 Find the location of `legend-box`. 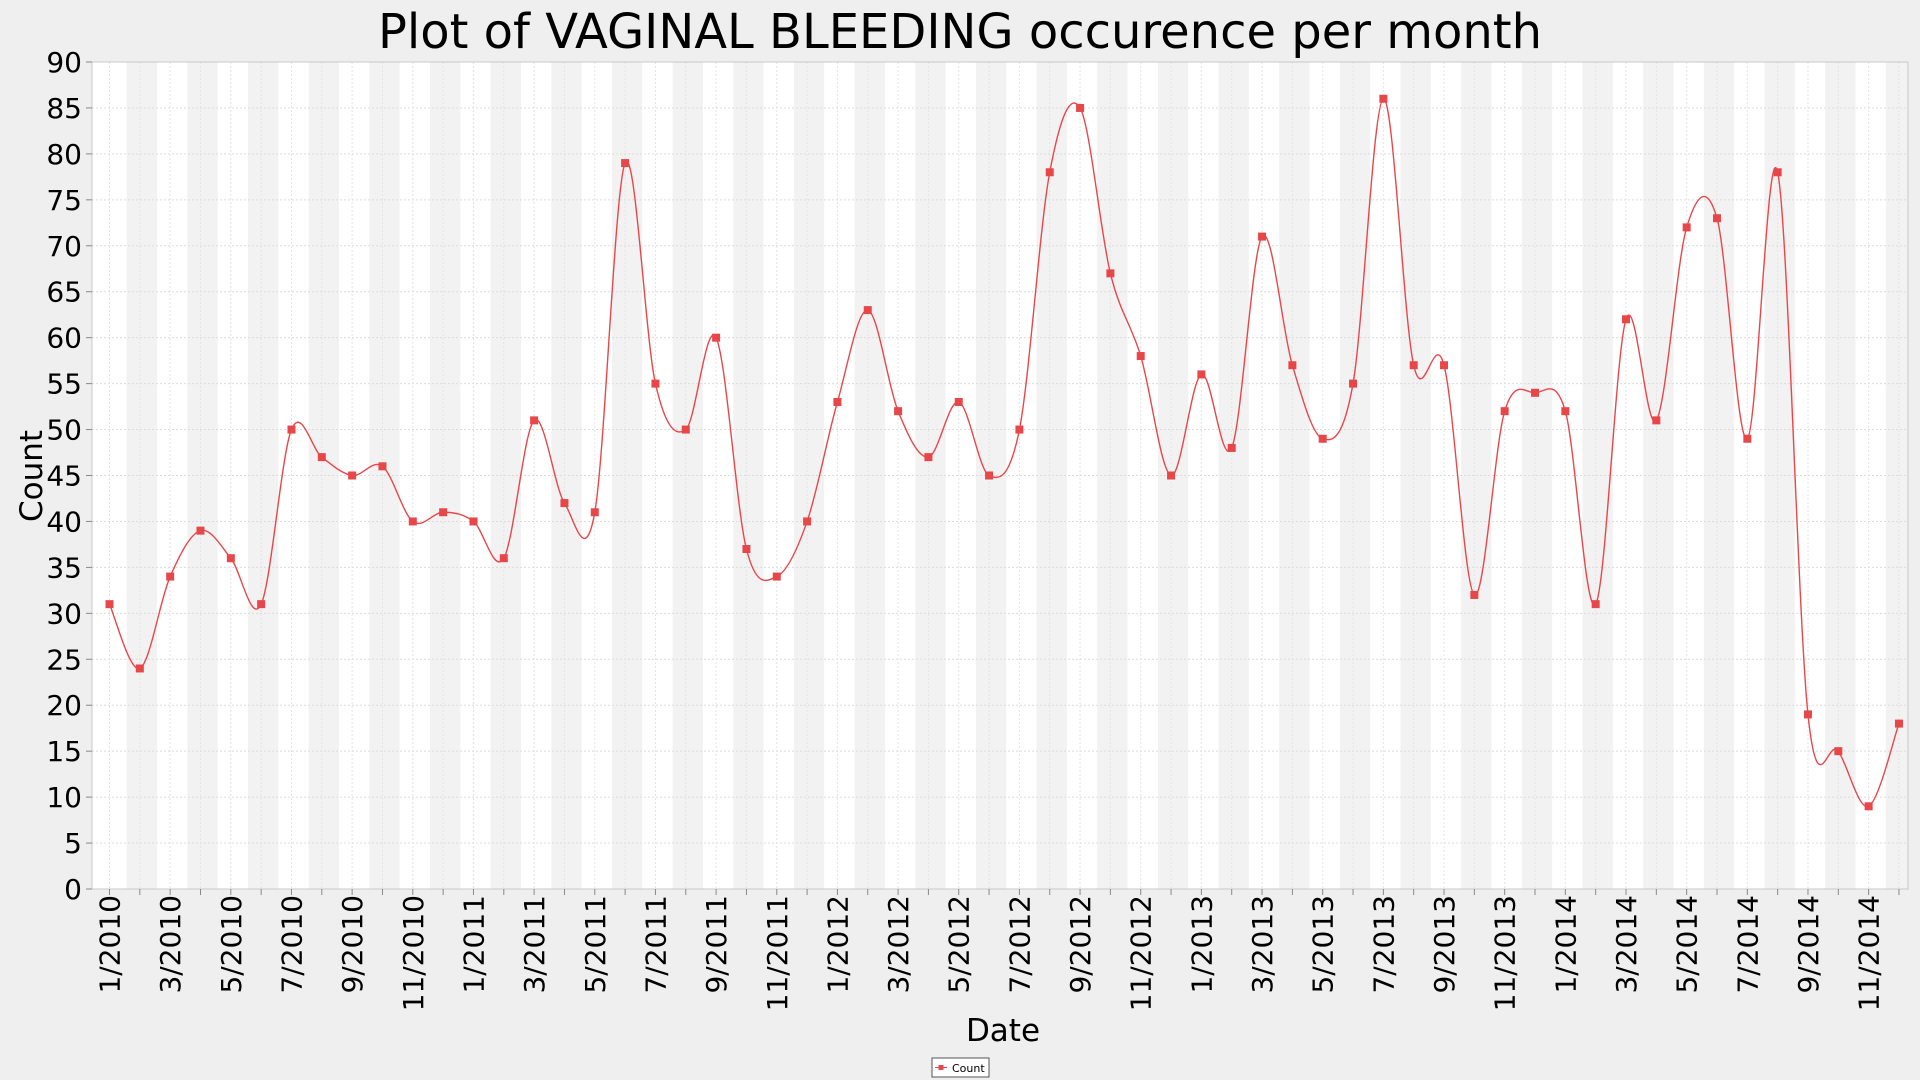

legend-box is located at coordinates (960, 1067).